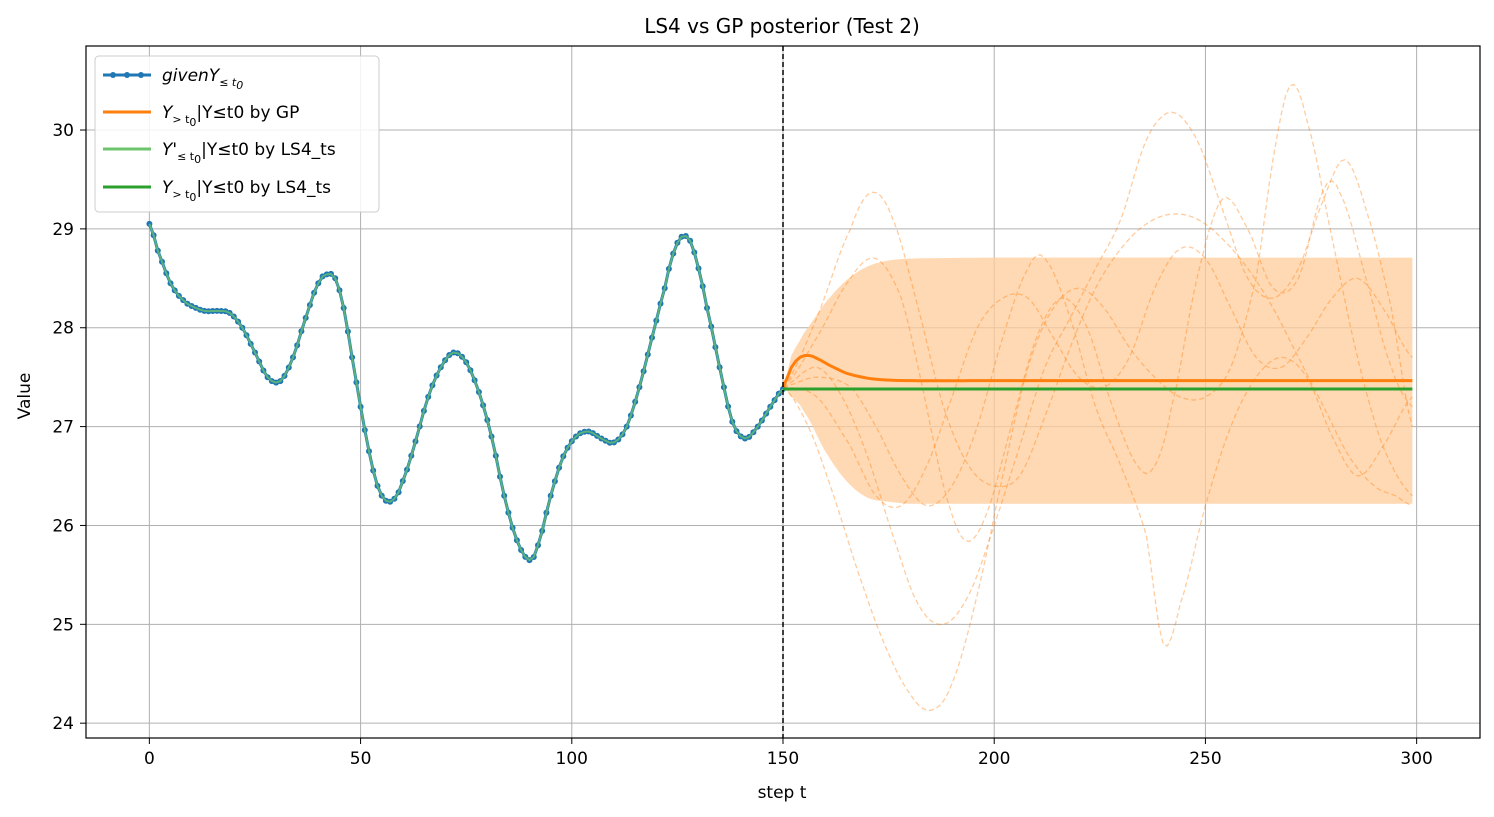 This screenshot has height=817, width=1494. I want to click on x-tick-label: 300, so click(1416, 759).